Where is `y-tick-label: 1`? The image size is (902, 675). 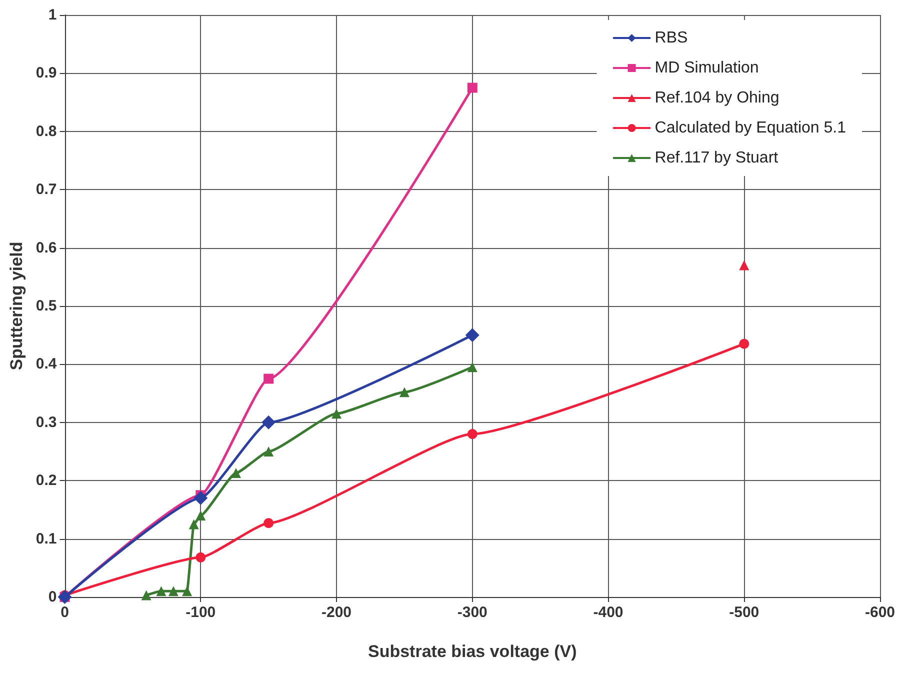
y-tick-label: 1 is located at coordinates (52, 15).